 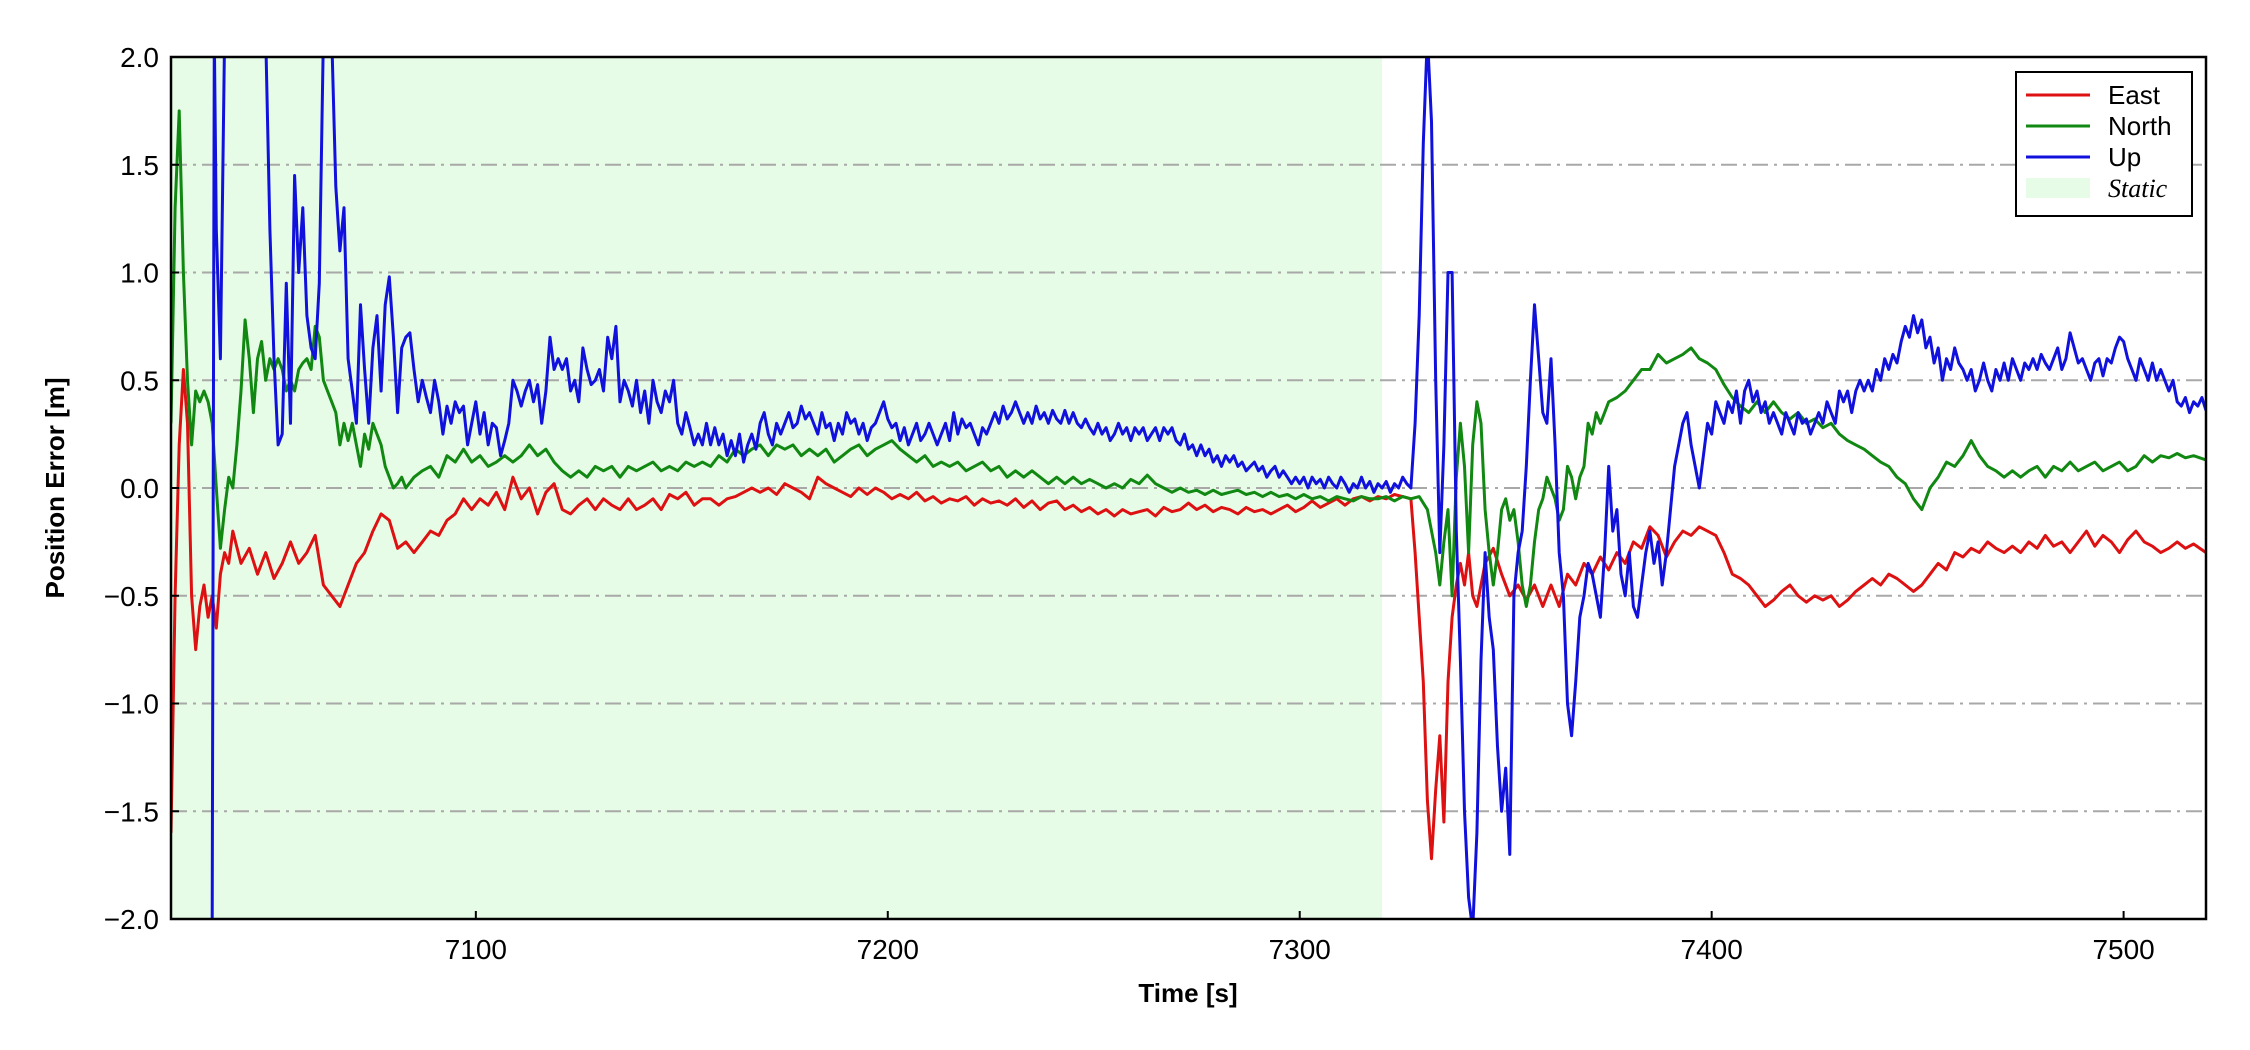 What do you see at coordinates (139, 380) in the screenshot?
I see `y-tick-label: 0.5` at bounding box center [139, 380].